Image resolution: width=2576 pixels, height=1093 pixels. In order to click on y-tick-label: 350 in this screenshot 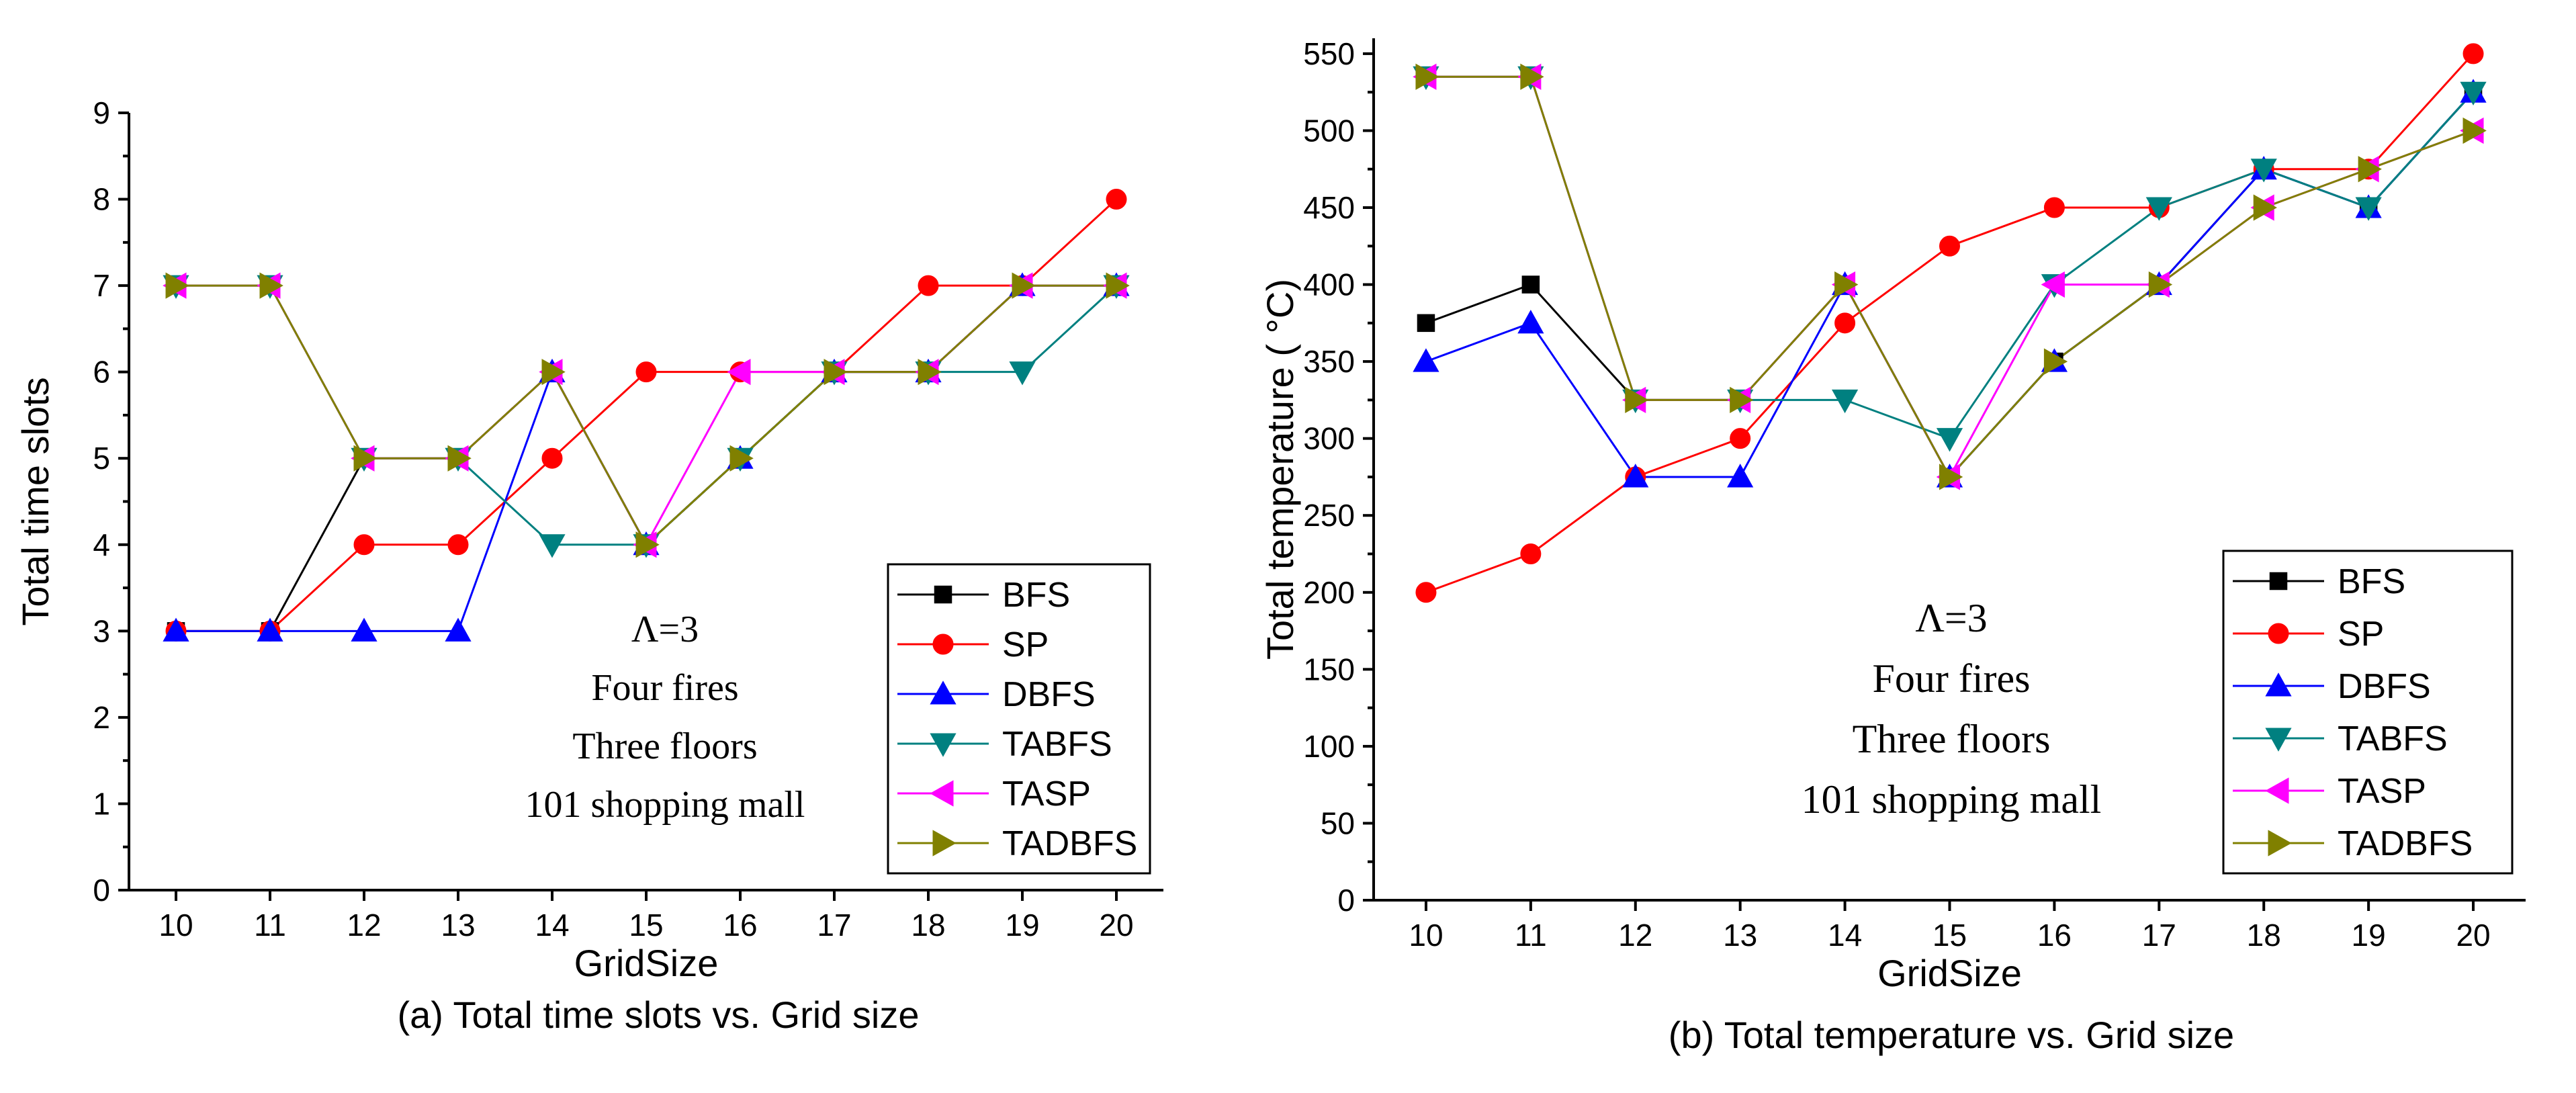, I will do `click(1329, 362)`.